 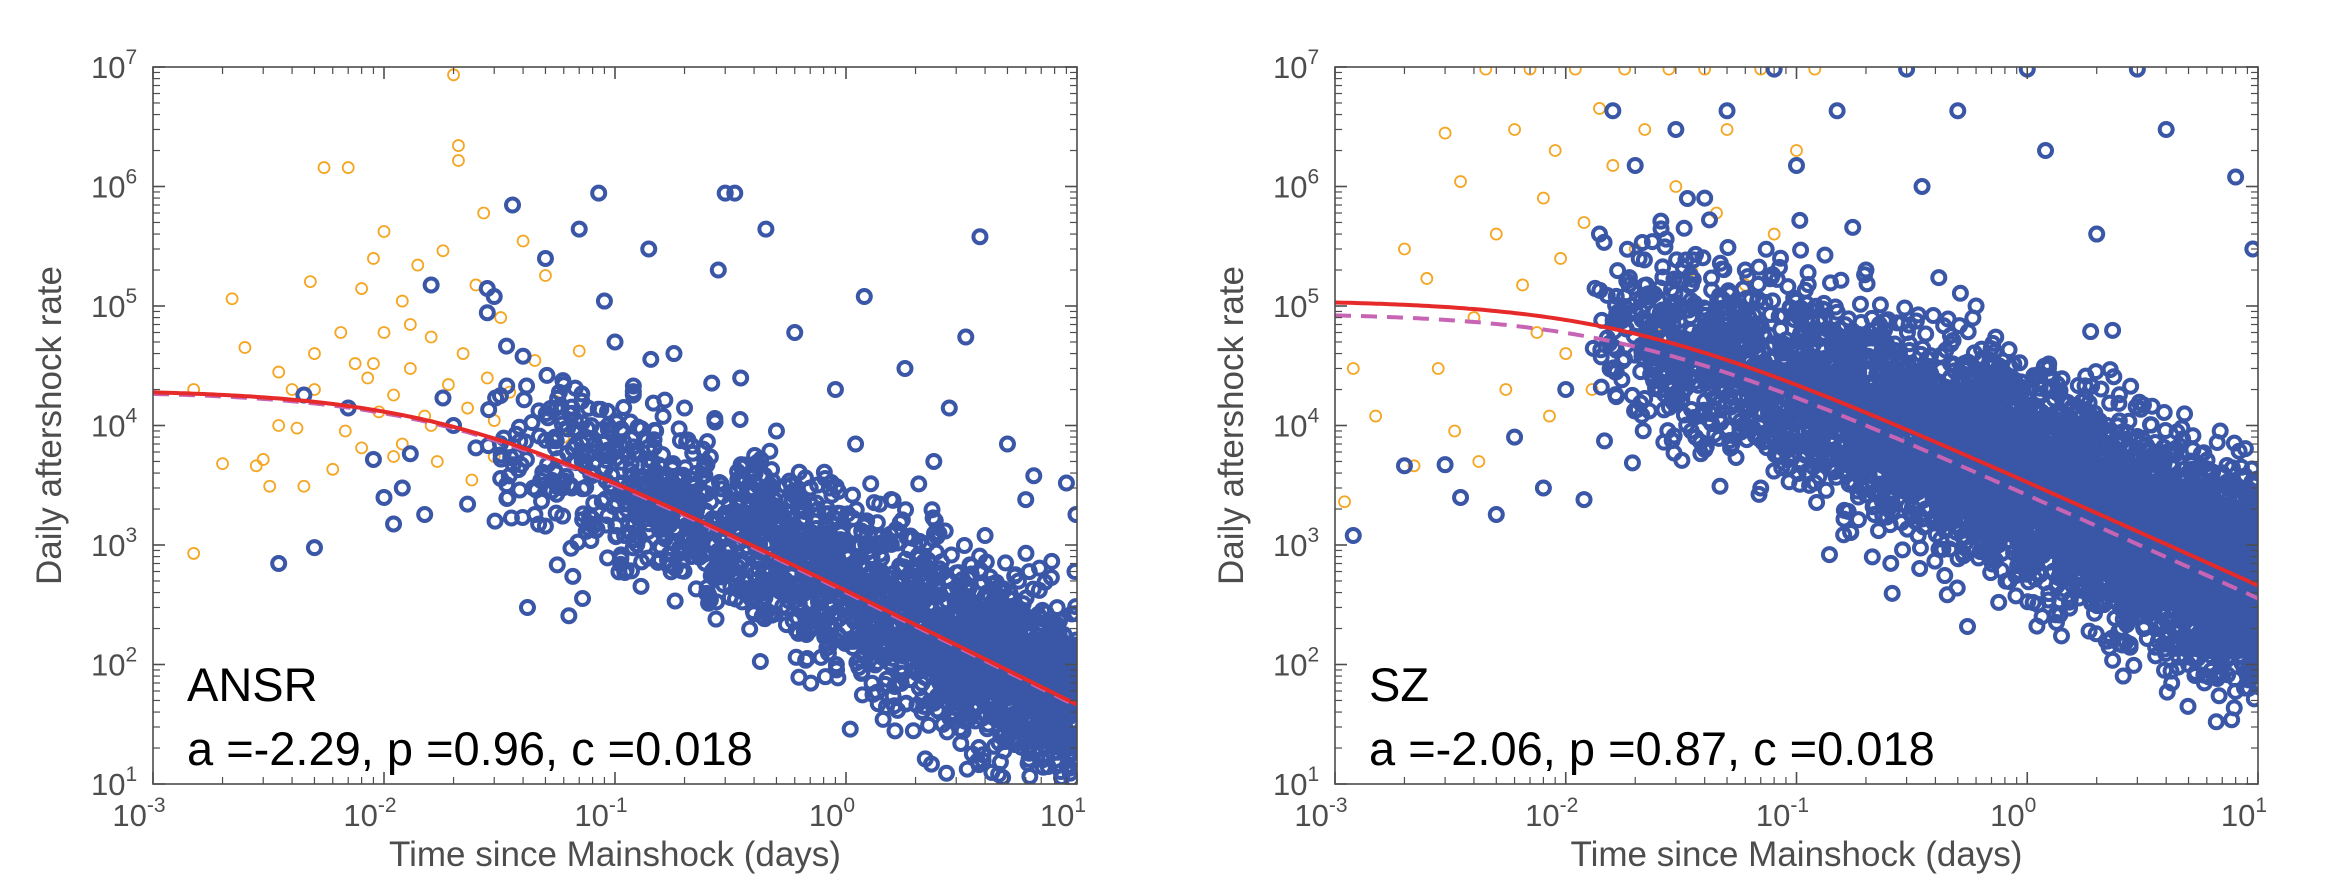 I want to click on tick-exponent: 1, so click(x=131, y=774).